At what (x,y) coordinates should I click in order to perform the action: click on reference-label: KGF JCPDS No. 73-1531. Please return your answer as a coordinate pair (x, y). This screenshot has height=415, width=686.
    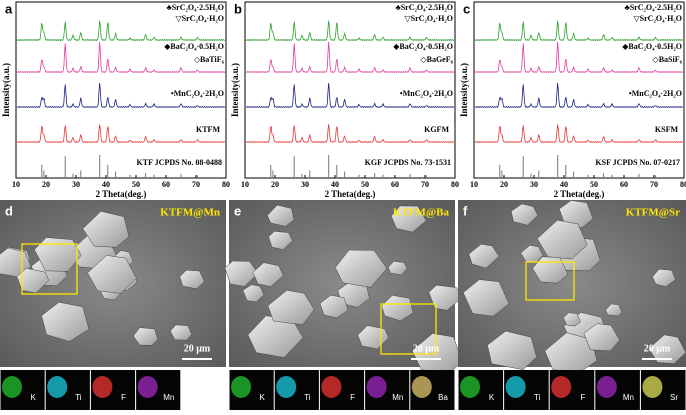
    Looking at the image, I should click on (408, 162).